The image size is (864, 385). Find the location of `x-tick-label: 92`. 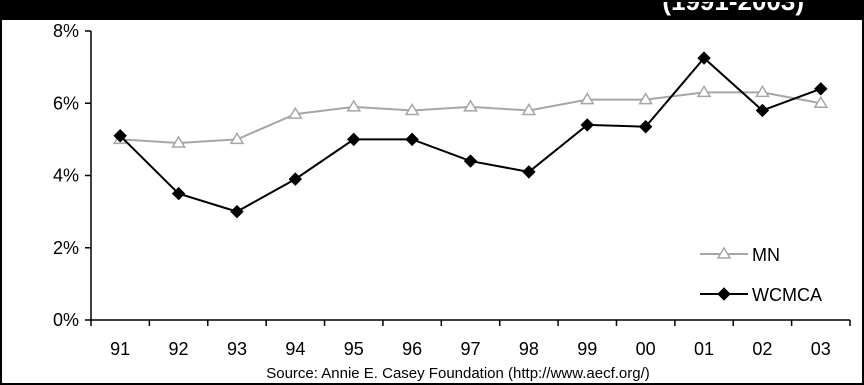

x-tick-label: 92 is located at coordinates (179, 349).